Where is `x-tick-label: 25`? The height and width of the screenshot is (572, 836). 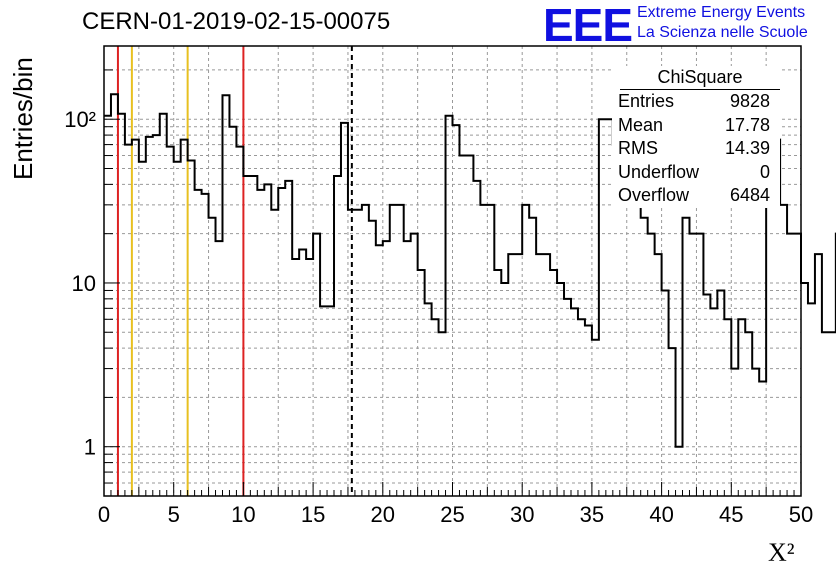
x-tick-label: 25 is located at coordinates (452, 514).